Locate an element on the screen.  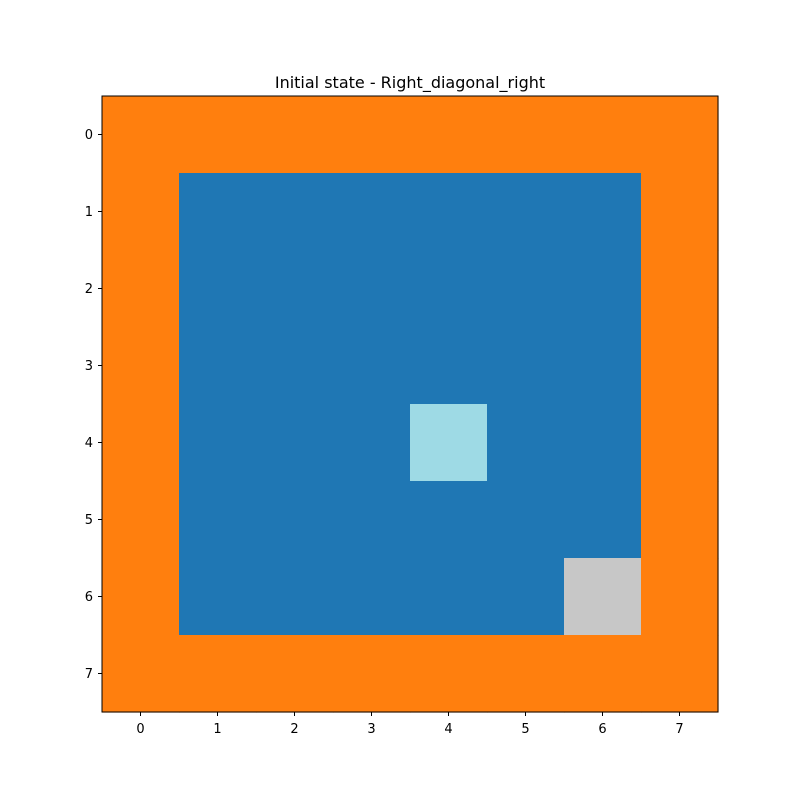
x-tick-label: 4 is located at coordinates (448, 729).